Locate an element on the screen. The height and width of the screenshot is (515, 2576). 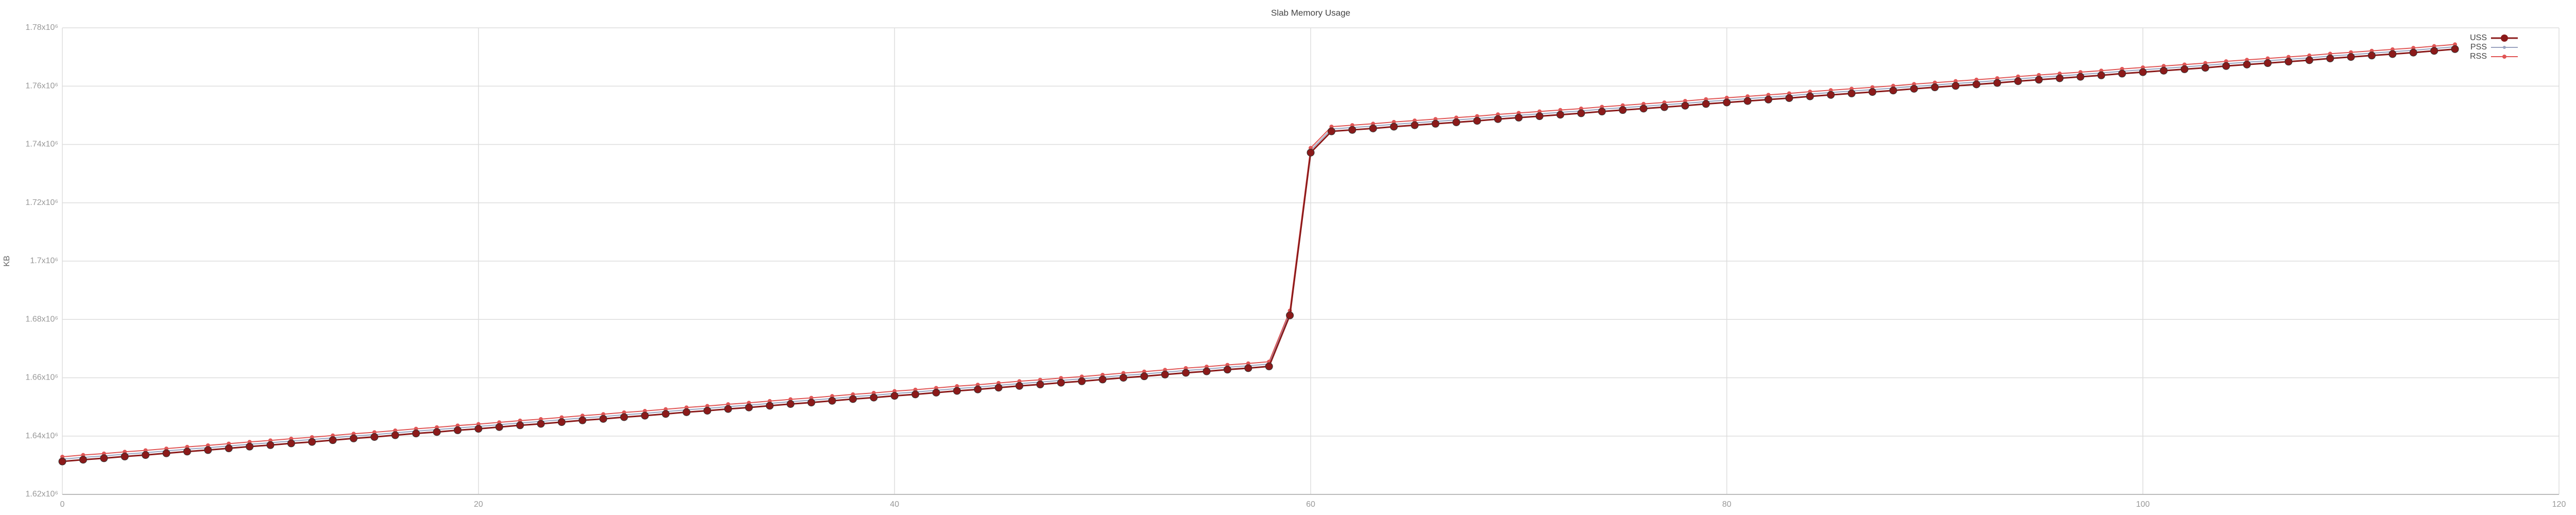
y-tick-label: 1.78x10⁶ is located at coordinates (41, 27).